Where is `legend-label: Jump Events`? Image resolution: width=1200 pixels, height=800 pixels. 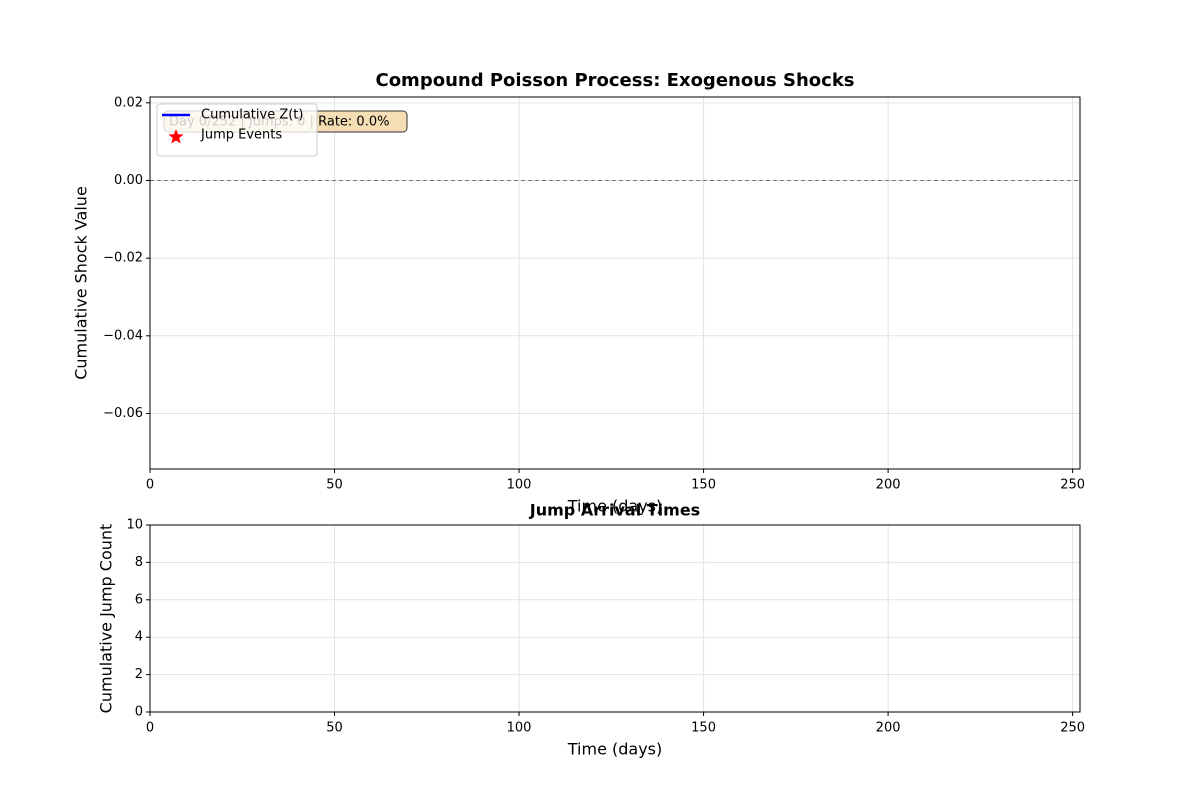 legend-label: Jump Events is located at coordinates (241, 135).